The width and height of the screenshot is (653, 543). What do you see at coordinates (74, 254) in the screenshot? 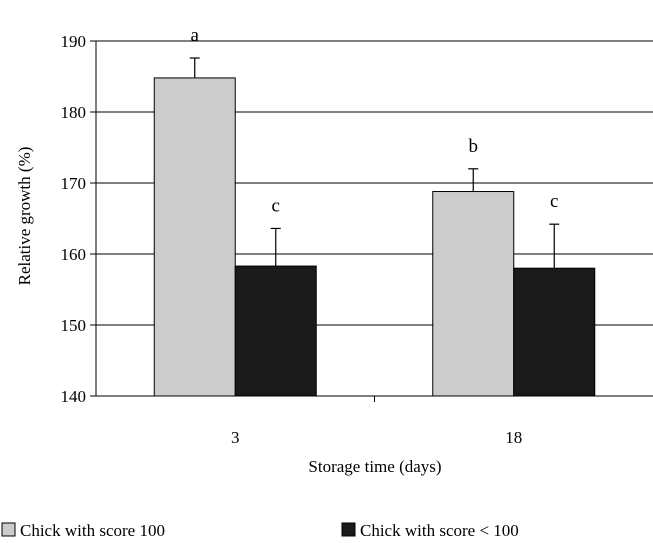
I see `y-tick-label-160: 160` at bounding box center [74, 254].